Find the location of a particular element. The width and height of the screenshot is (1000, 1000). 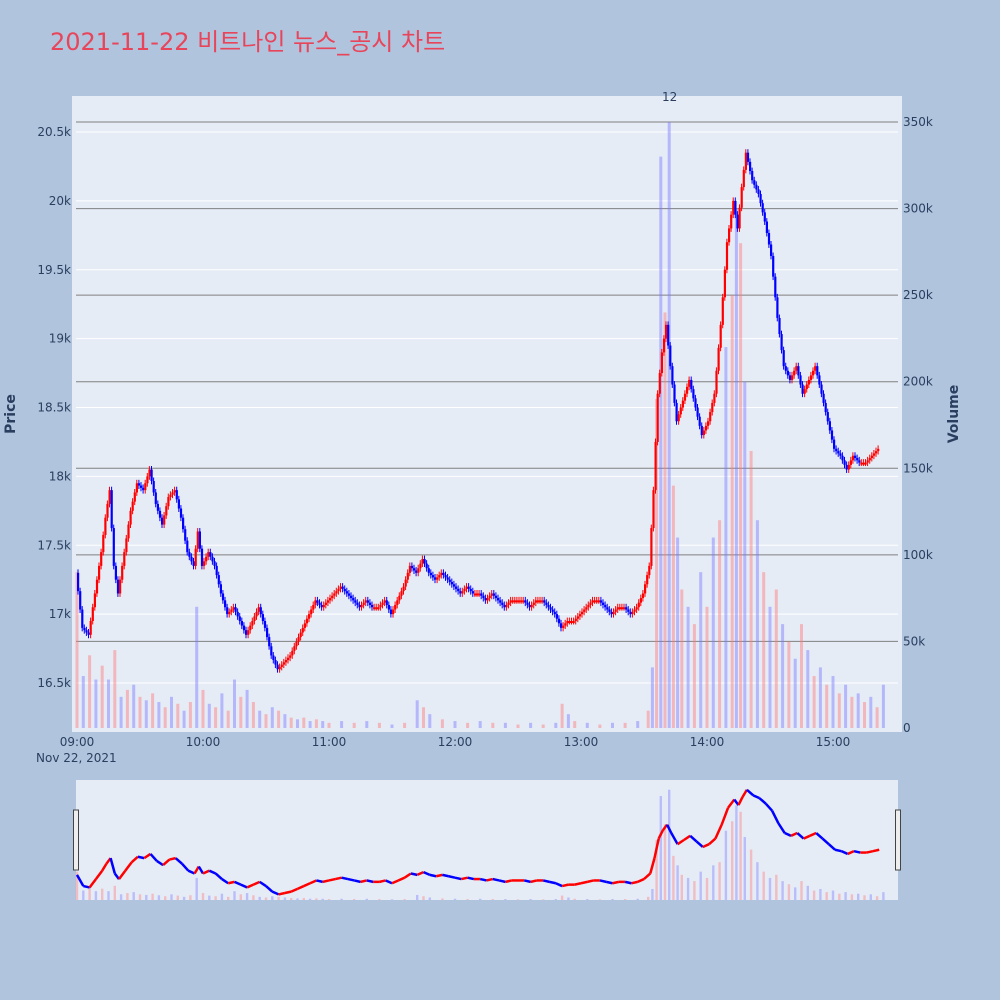

date-label: Nov 22, 2021 is located at coordinates (76, 758).